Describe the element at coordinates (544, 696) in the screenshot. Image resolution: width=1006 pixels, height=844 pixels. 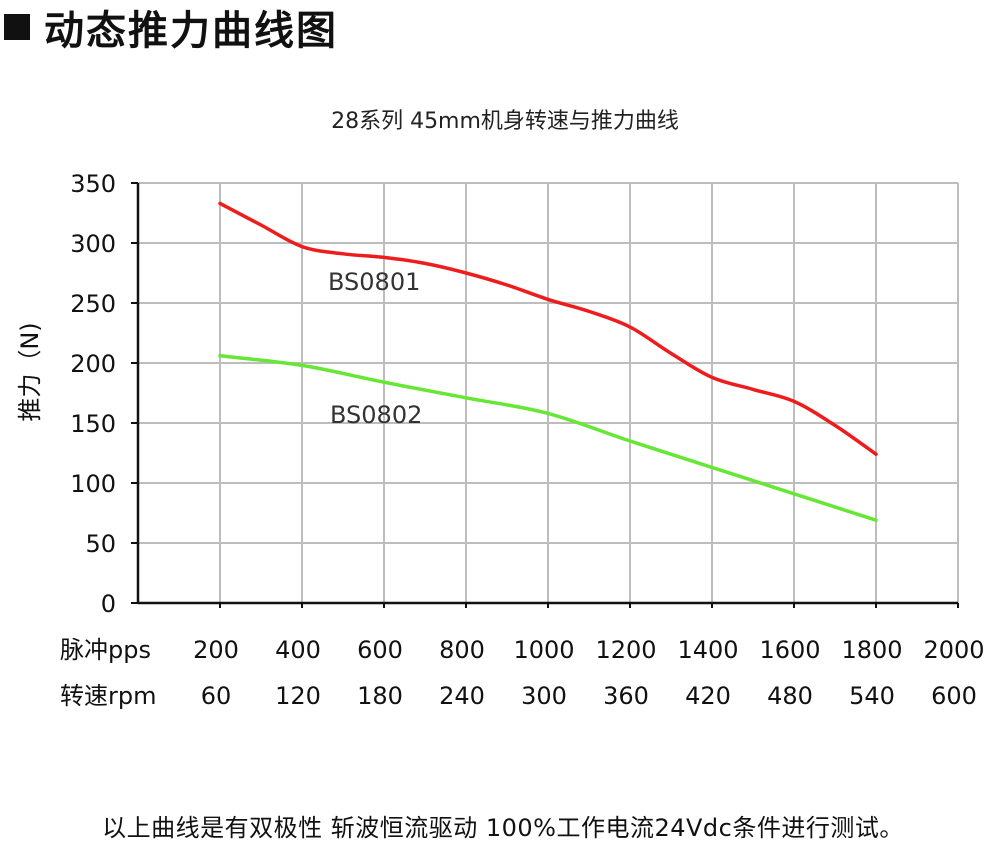
I see `x-tick-label: 300` at that location.